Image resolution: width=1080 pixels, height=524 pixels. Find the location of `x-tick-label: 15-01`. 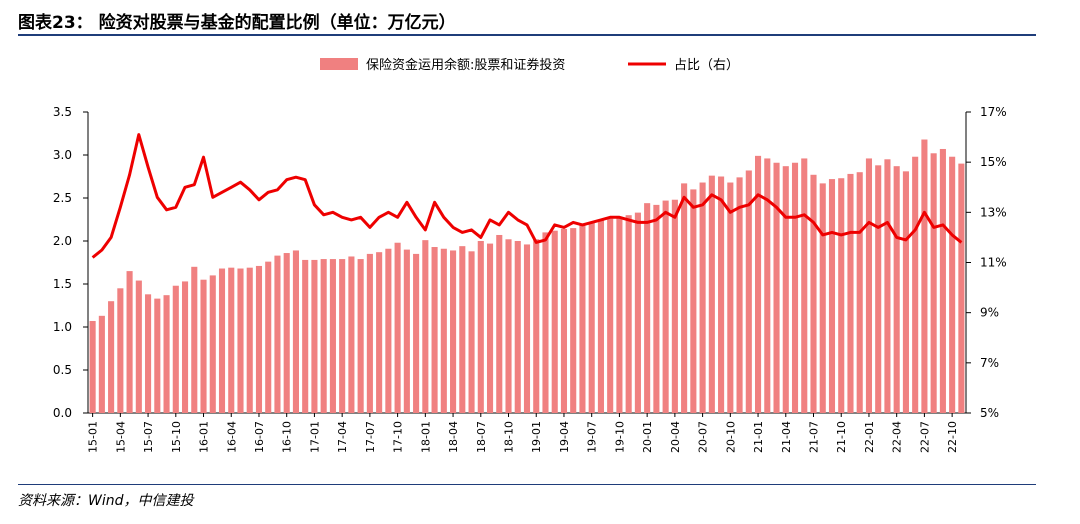

x-tick-label: 15-01 is located at coordinates (93, 437).